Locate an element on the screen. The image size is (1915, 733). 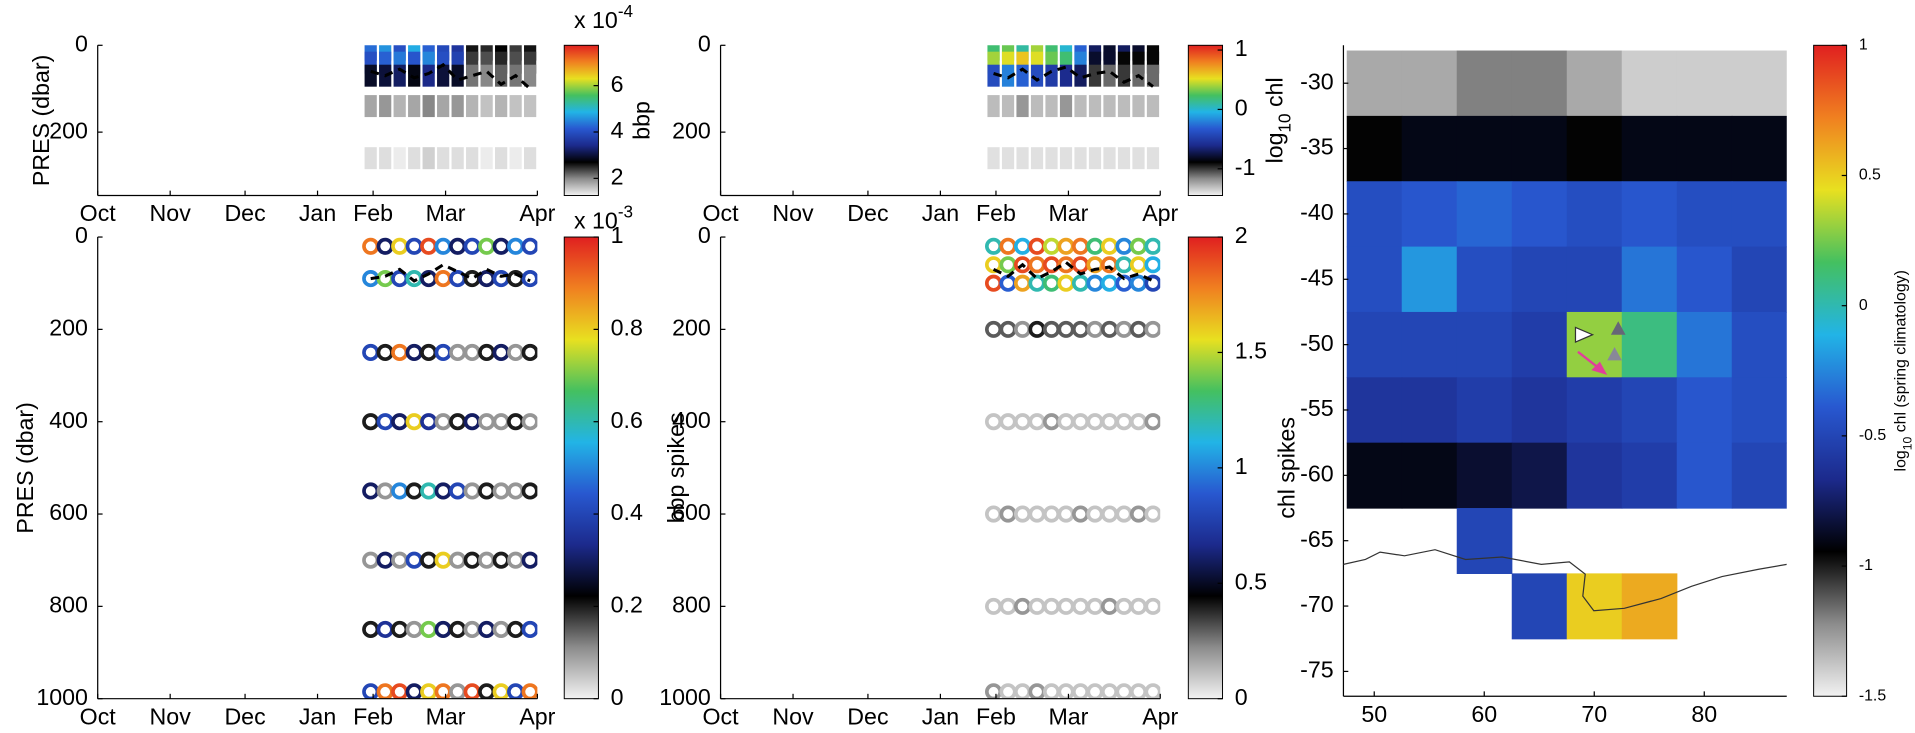
plot-area is located at coordinates (450, 107).